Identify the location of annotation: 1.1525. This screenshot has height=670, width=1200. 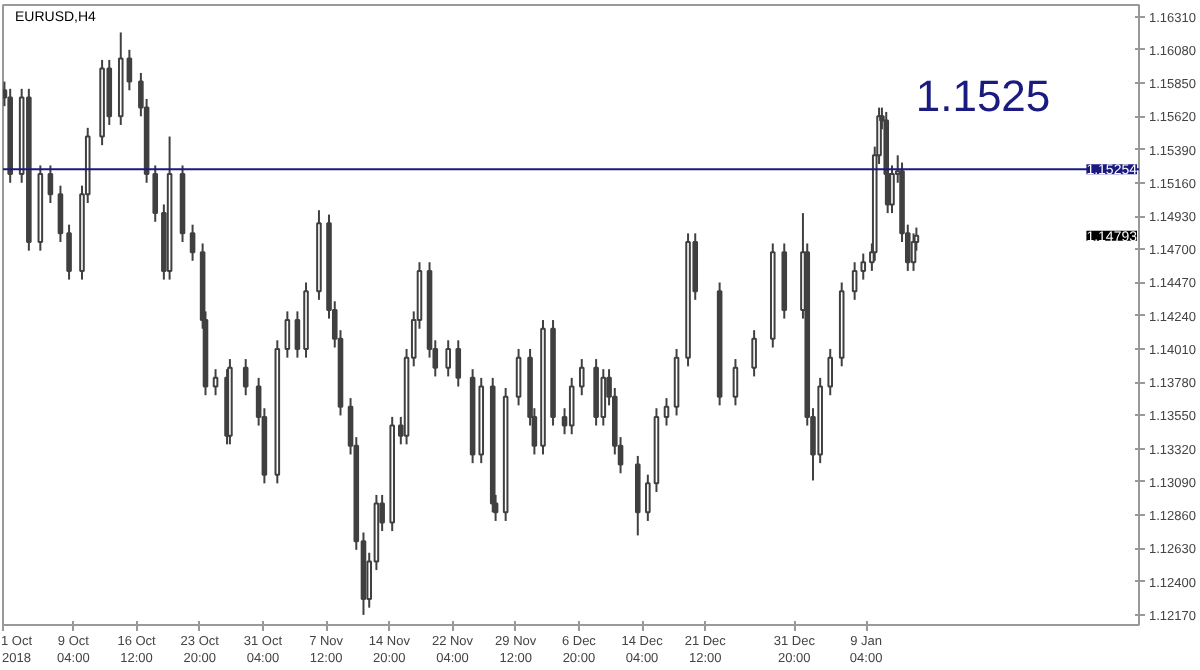
(983, 96).